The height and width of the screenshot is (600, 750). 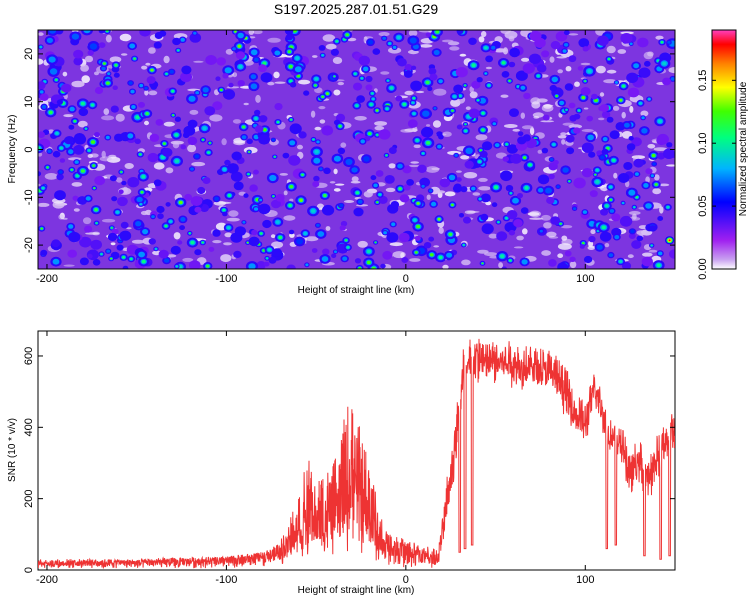 I want to click on y-tick-label: -20, so click(x=29, y=245).